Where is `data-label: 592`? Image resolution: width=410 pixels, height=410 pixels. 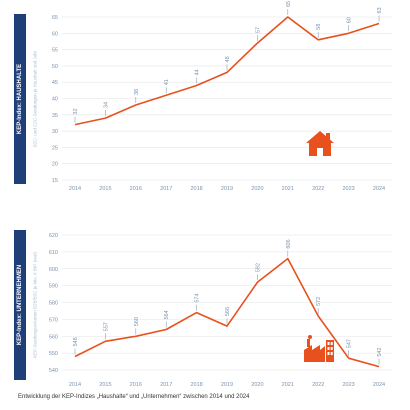
data-label: 592 is located at coordinates (258, 267).